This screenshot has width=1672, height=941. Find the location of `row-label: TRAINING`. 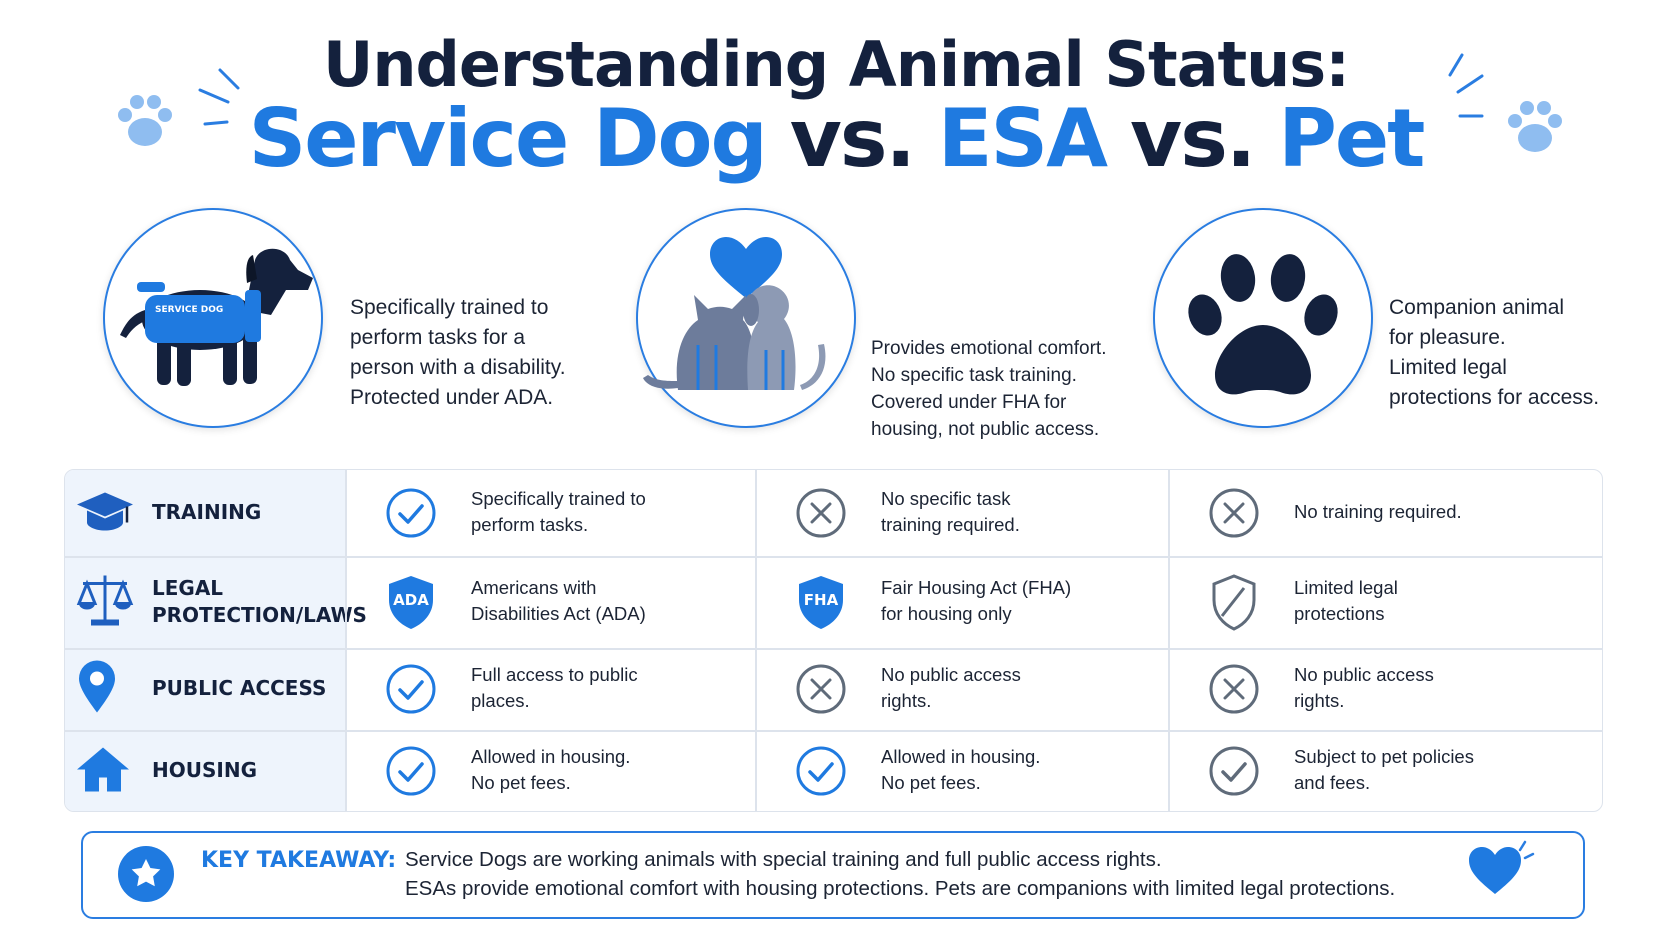

row-label: TRAINING is located at coordinates (207, 512).